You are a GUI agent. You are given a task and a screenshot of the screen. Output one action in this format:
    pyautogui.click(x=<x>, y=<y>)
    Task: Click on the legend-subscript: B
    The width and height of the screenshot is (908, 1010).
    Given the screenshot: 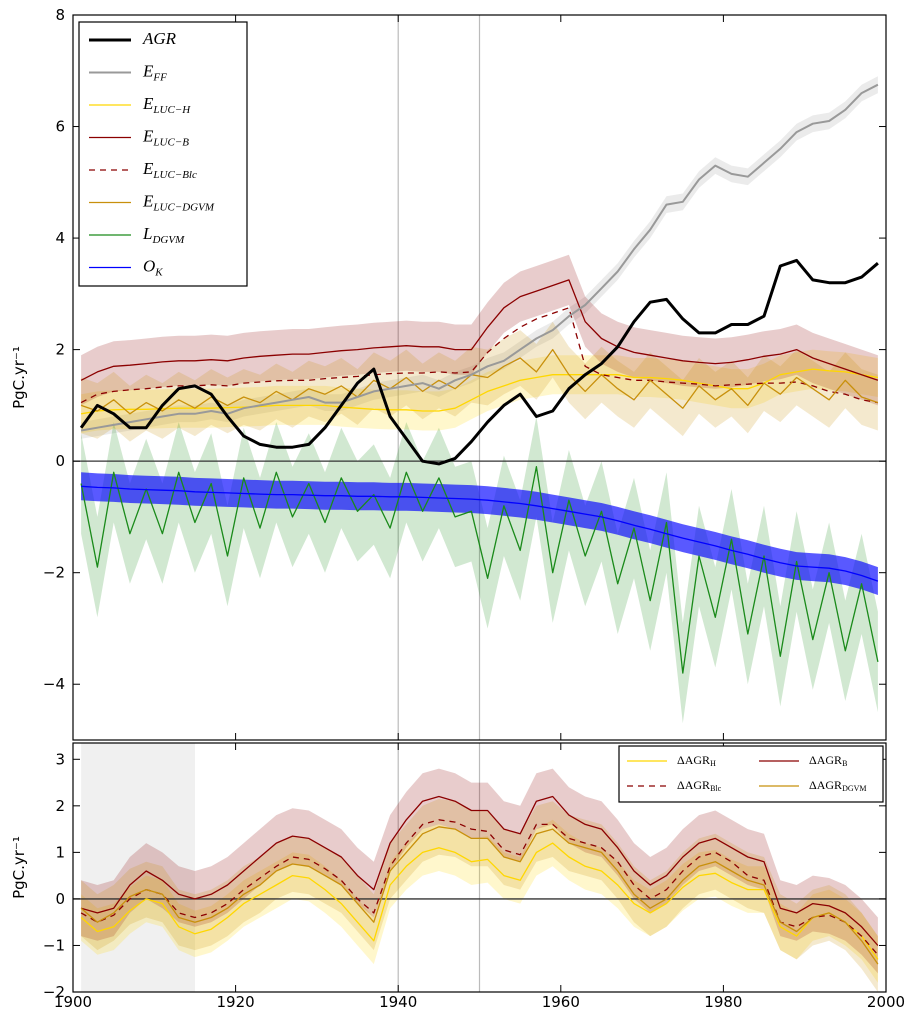 What is the action you would take?
    pyautogui.click(x=844, y=763)
    